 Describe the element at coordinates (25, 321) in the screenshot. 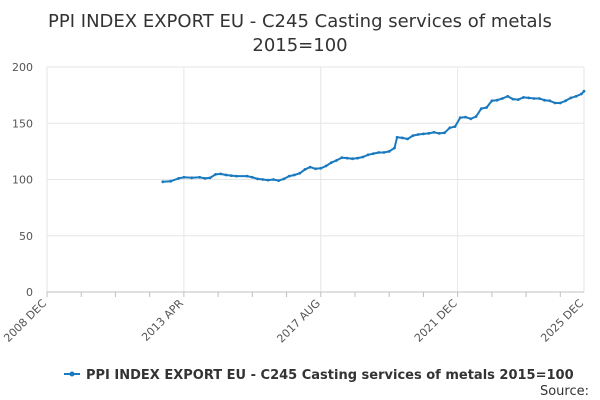

I see `x-tick-label: 2008 DEC` at that location.